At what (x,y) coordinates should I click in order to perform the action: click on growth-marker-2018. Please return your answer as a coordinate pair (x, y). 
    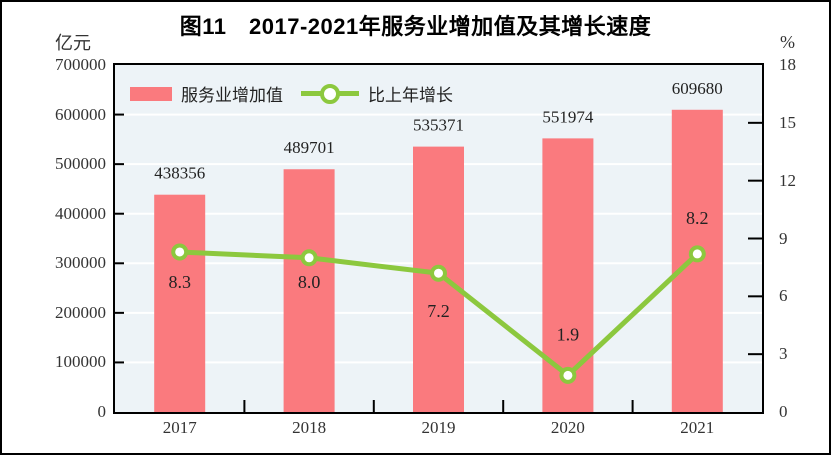
    Looking at the image, I should click on (309, 258).